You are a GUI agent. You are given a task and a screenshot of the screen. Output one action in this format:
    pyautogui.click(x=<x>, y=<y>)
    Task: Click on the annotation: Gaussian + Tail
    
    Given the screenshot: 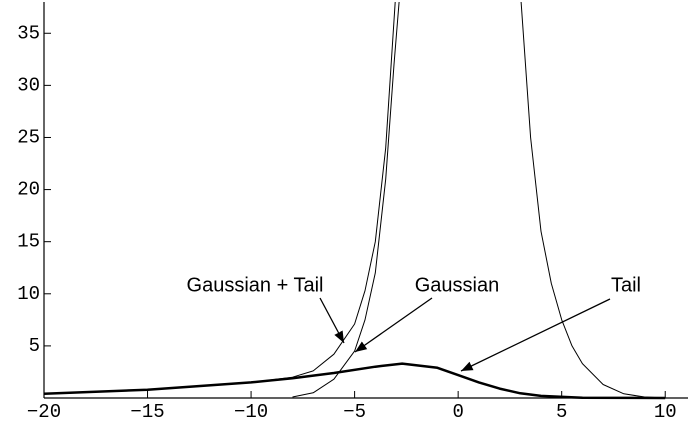 What is the action you would take?
    pyautogui.click(x=255, y=285)
    